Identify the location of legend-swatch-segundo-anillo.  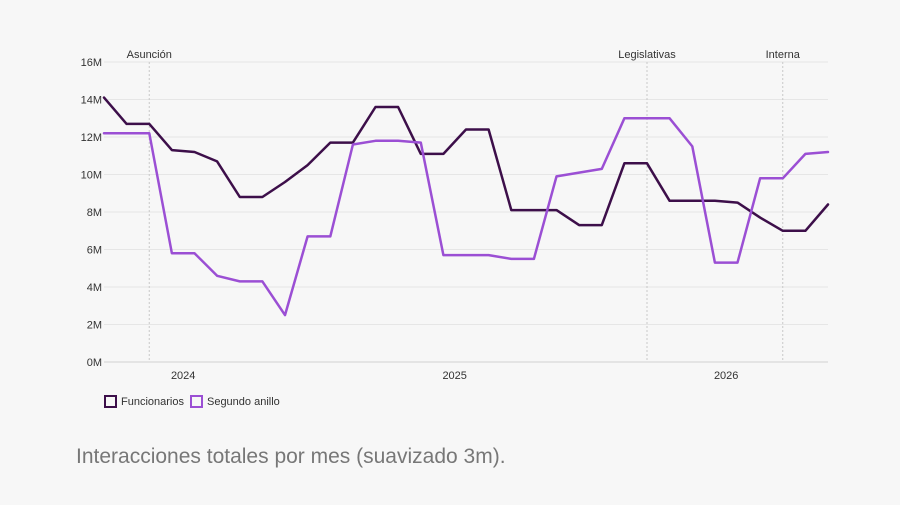
(196, 401).